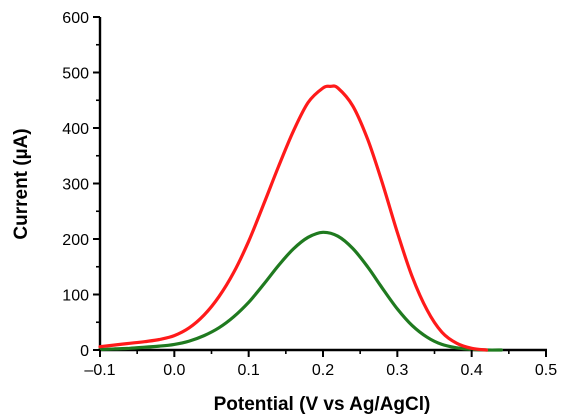 The image size is (563, 418). What do you see at coordinates (21, 183) in the screenshot?
I see `y-axis-title: Current (µA)` at bounding box center [21, 183].